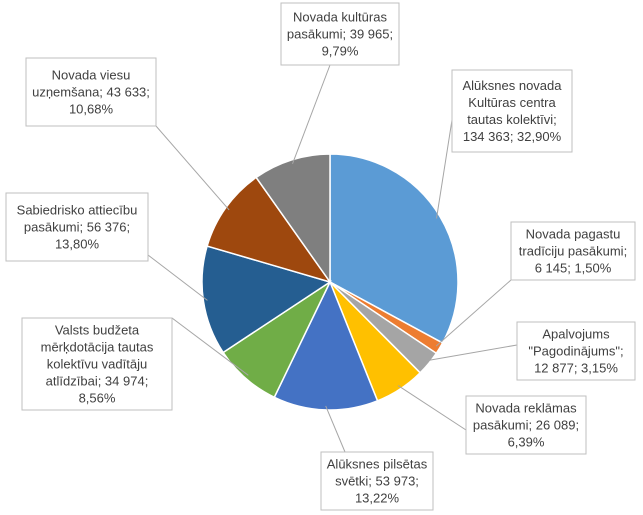 The height and width of the screenshot is (515, 643). I want to click on data-label-text: 9,79%, so click(340, 51).